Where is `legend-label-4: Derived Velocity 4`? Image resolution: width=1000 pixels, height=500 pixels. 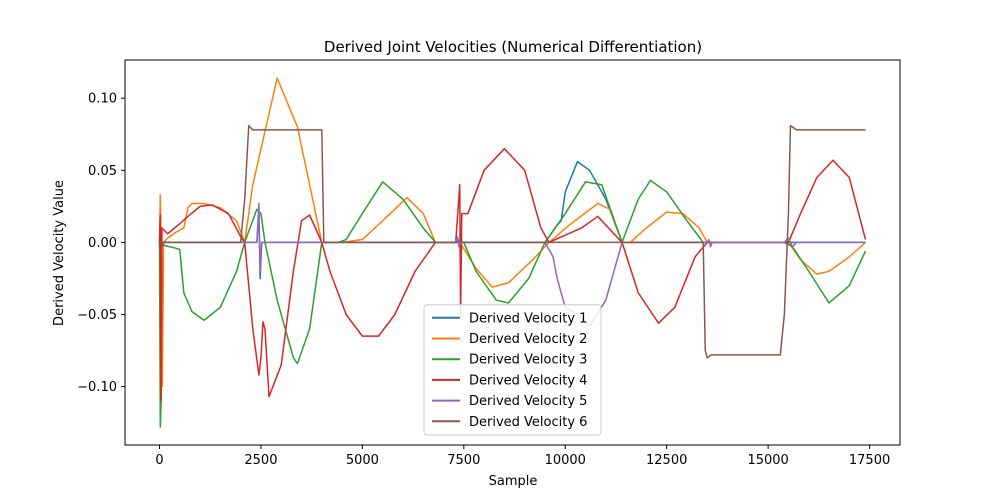
legend-label-4: Derived Velocity 4 is located at coordinates (528, 380).